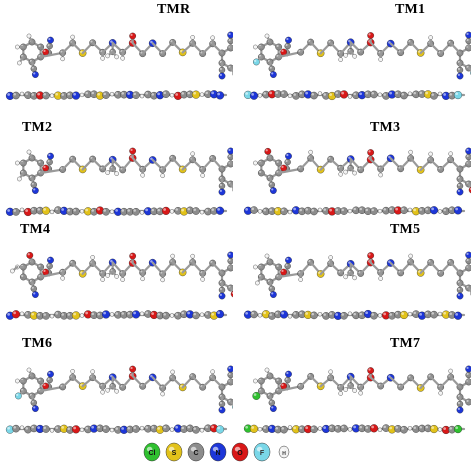  I want to click on molecule-panel-tm2: TM2, so click(117, 174).